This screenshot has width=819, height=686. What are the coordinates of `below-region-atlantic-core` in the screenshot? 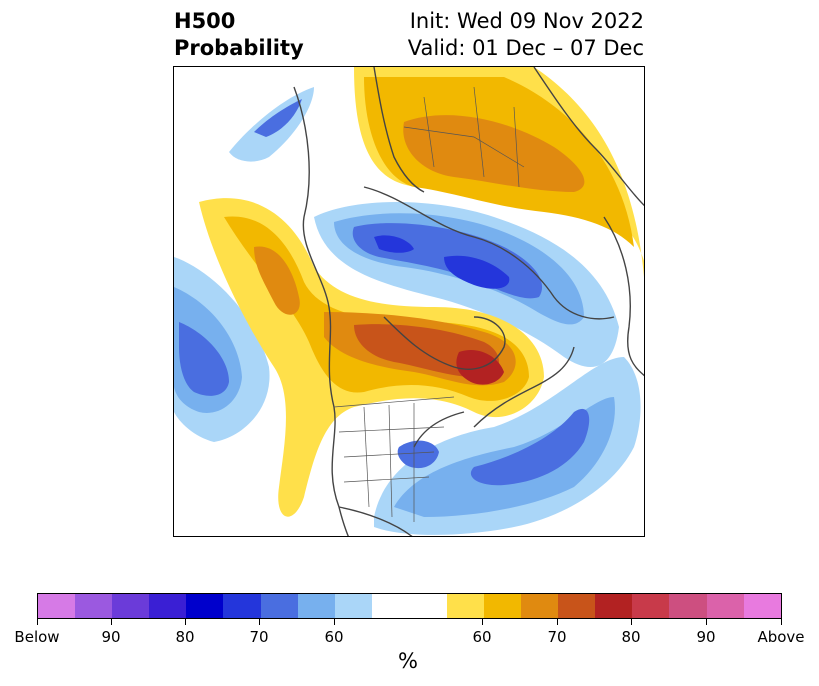 It's located at (530, 447).